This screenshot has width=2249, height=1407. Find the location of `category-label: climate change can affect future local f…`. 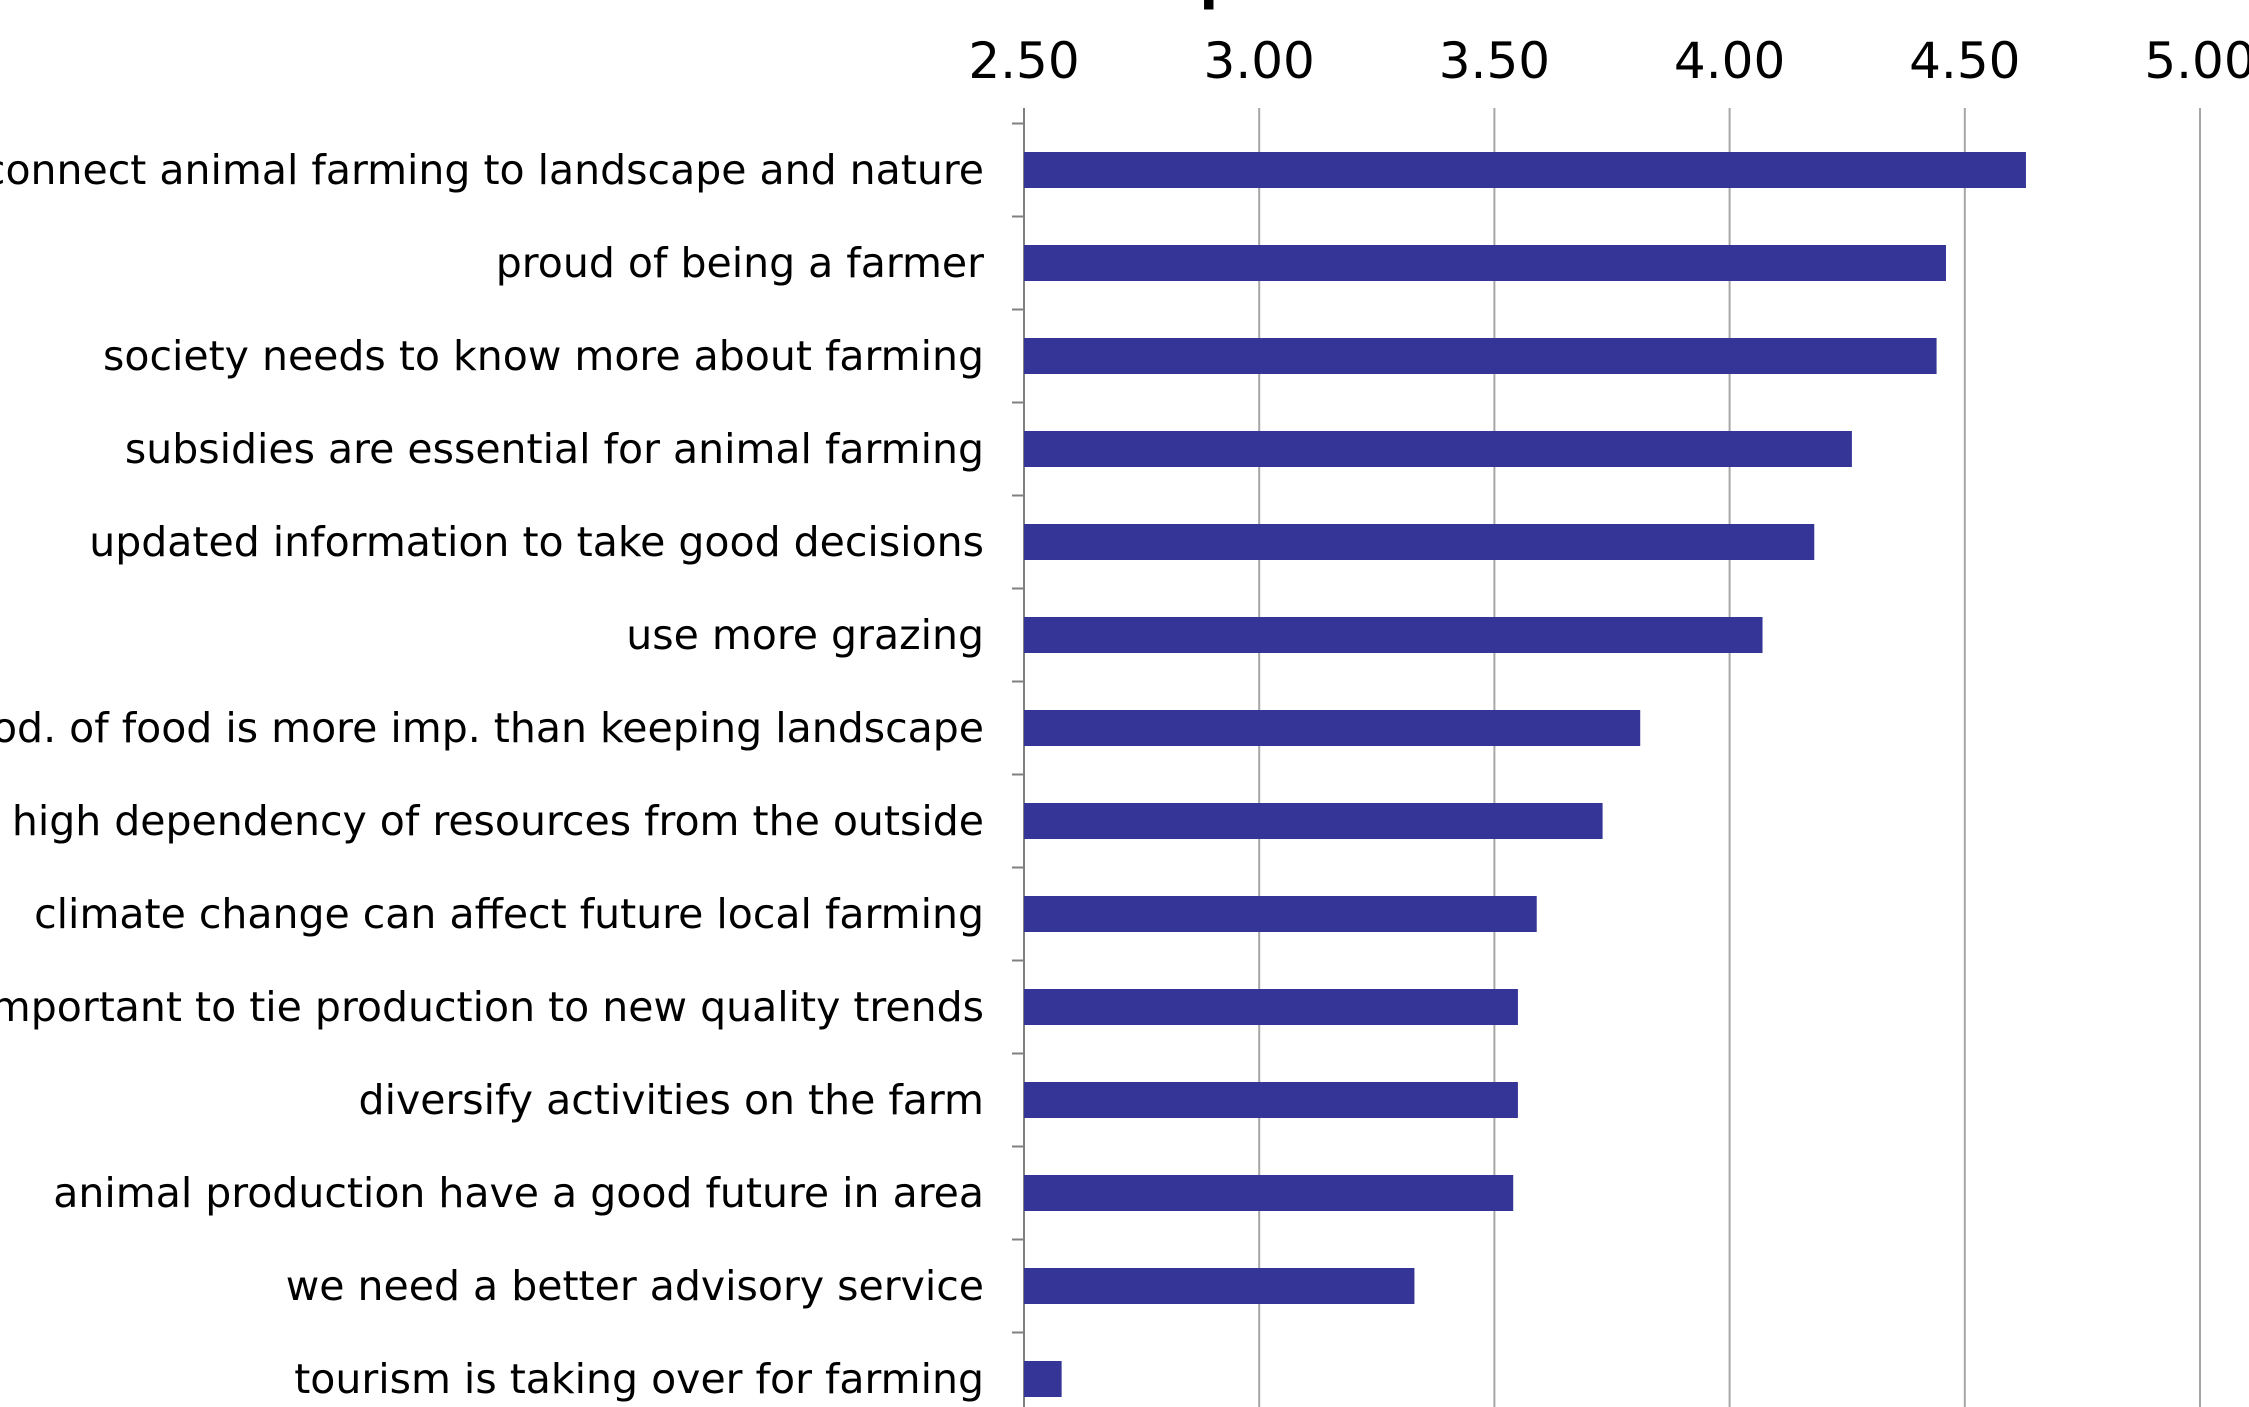

category-label: climate change can affect future local f… is located at coordinates (509, 914).